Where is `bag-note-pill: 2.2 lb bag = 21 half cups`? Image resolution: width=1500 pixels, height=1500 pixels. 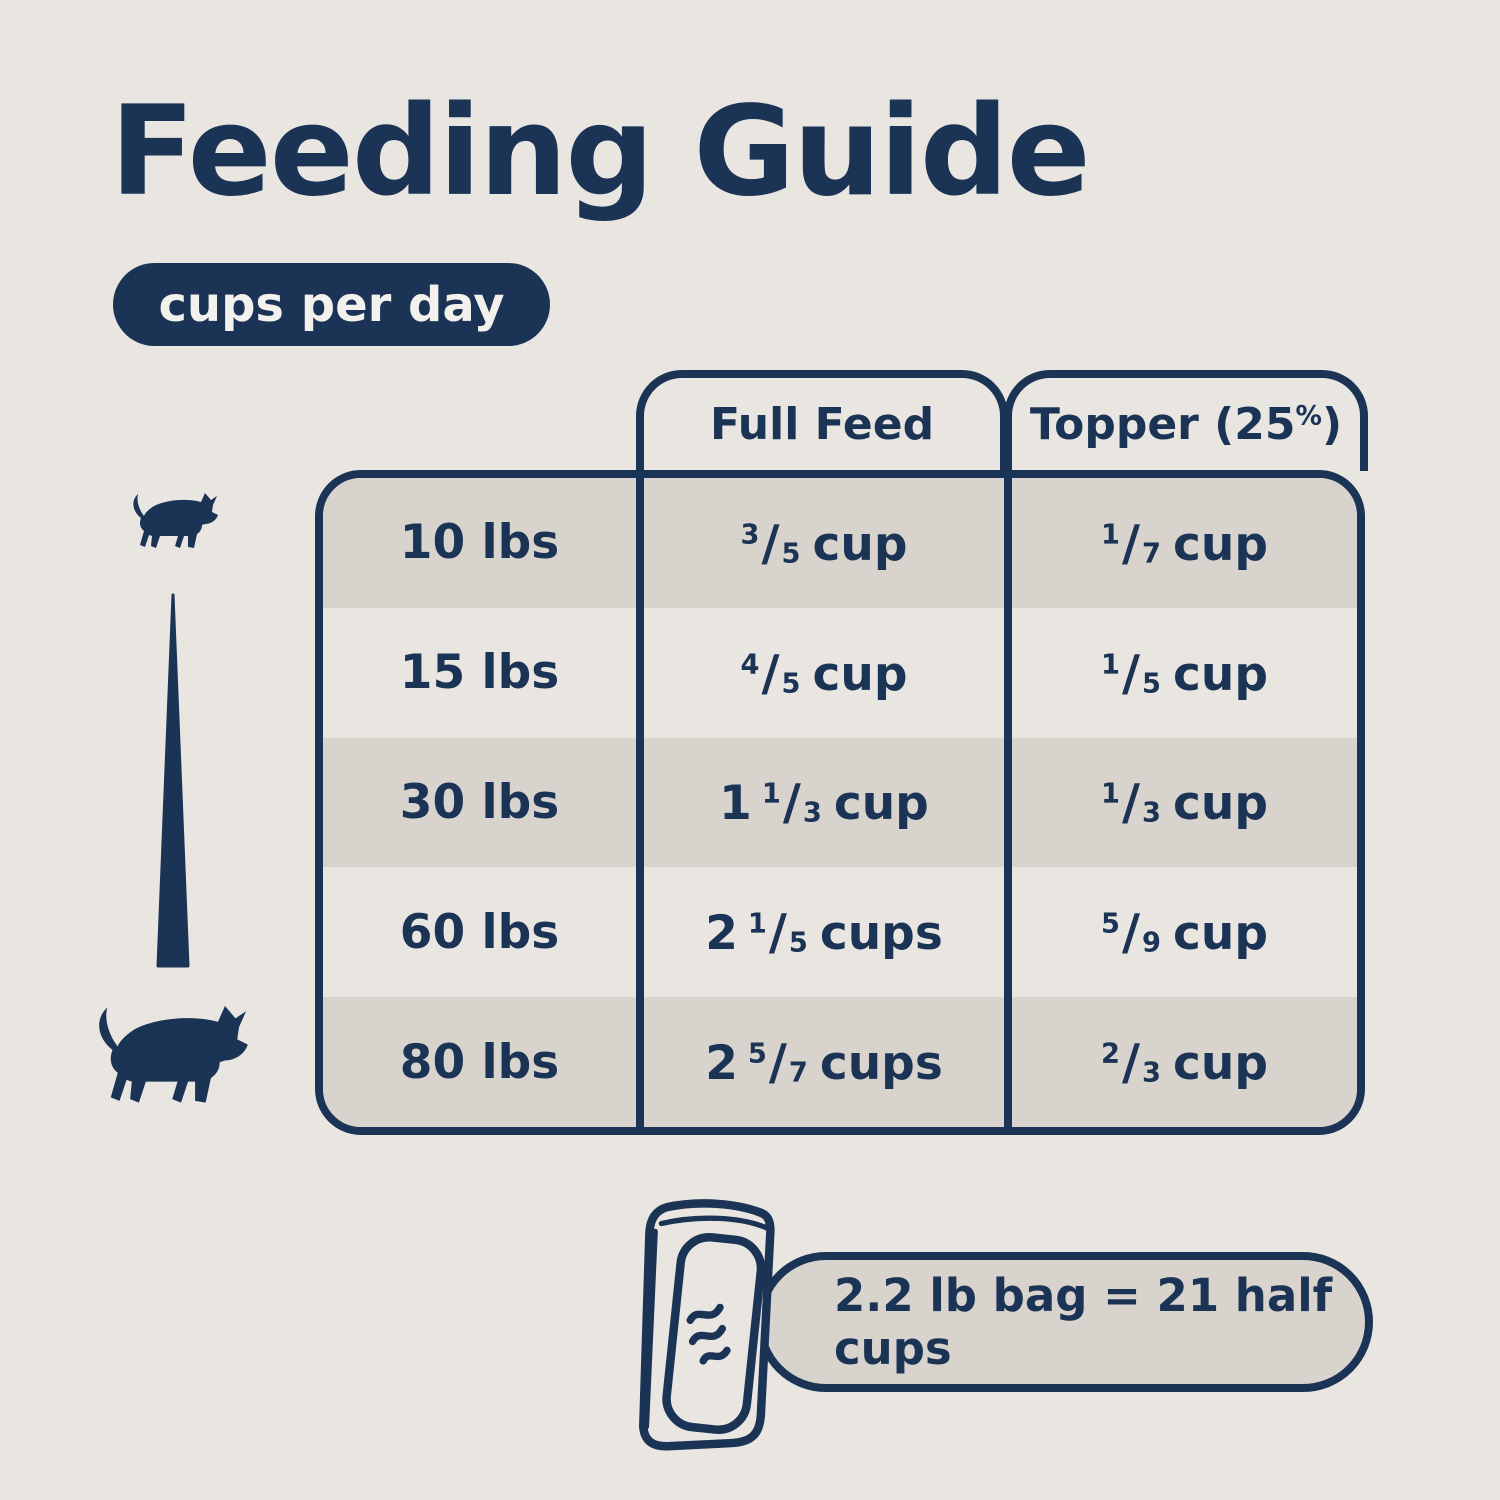 bag-note-pill: 2.2 lb bag = 21 half cups is located at coordinates (1064, 1322).